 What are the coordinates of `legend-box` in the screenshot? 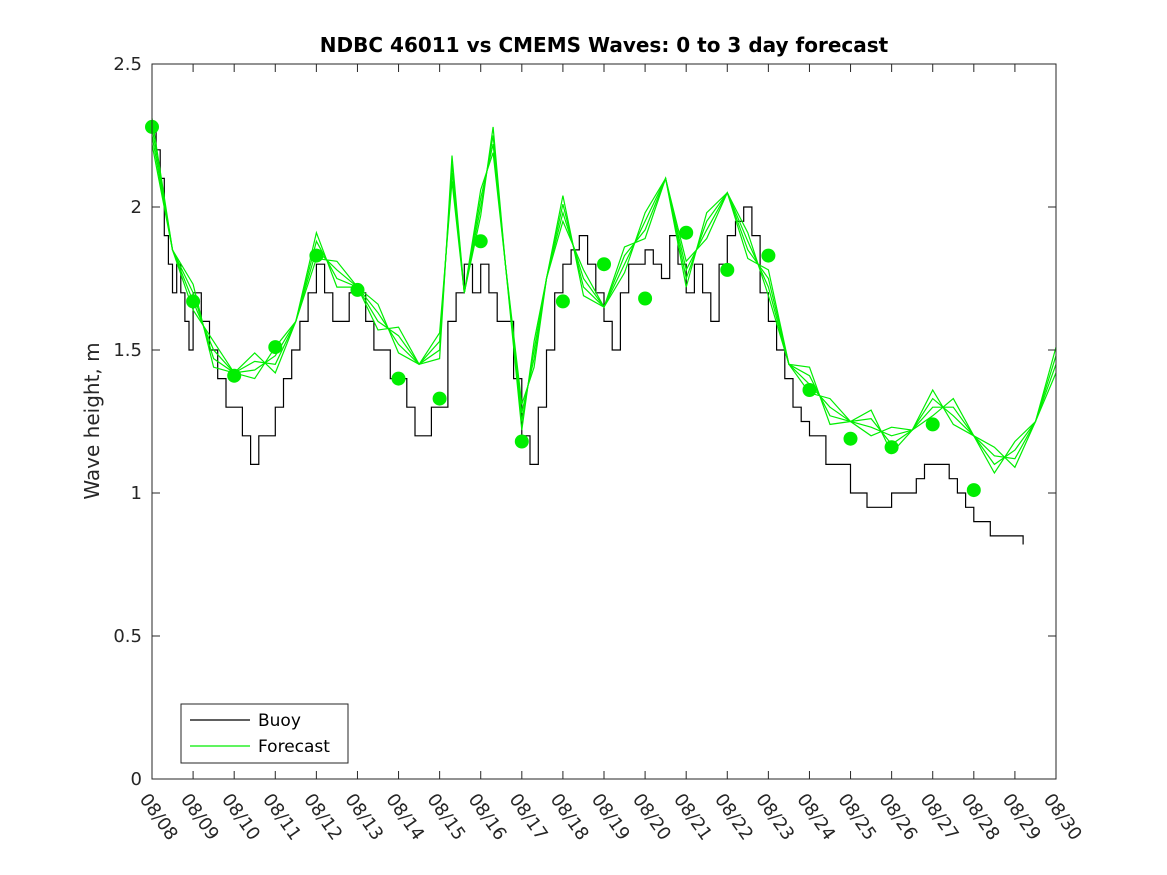 It's located at (264, 733).